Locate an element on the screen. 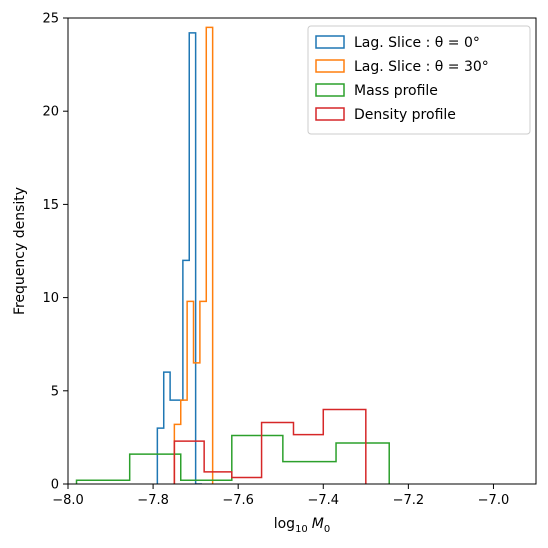 The image size is (548, 548). y-axis: 0 5 10 15 20 25 is located at coordinates (55, 252).